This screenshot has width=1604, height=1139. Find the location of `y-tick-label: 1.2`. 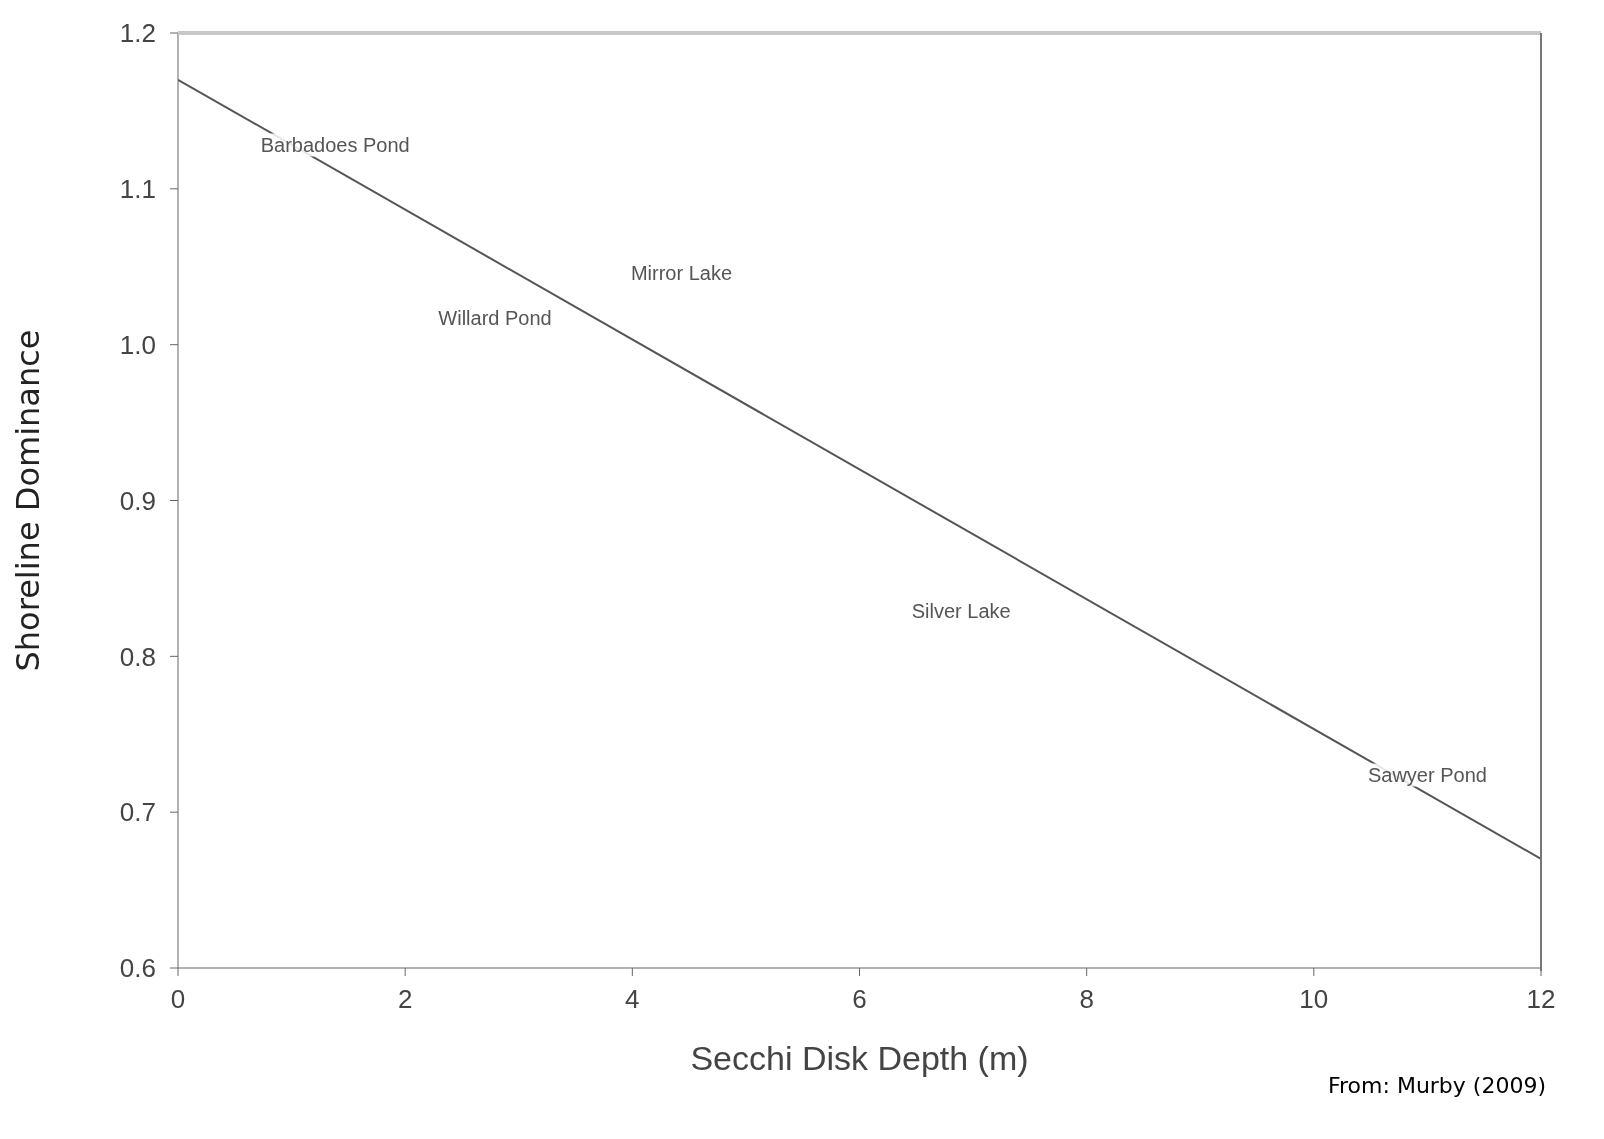

y-tick-label: 1.2 is located at coordinates (137, 33).